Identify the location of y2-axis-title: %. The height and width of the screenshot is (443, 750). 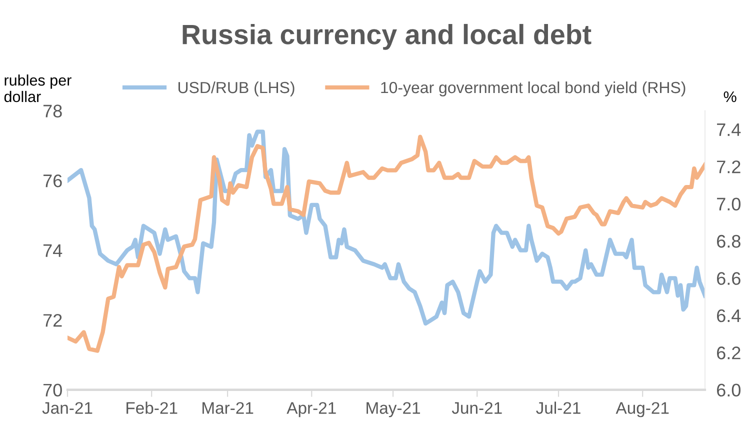
(730, 96).